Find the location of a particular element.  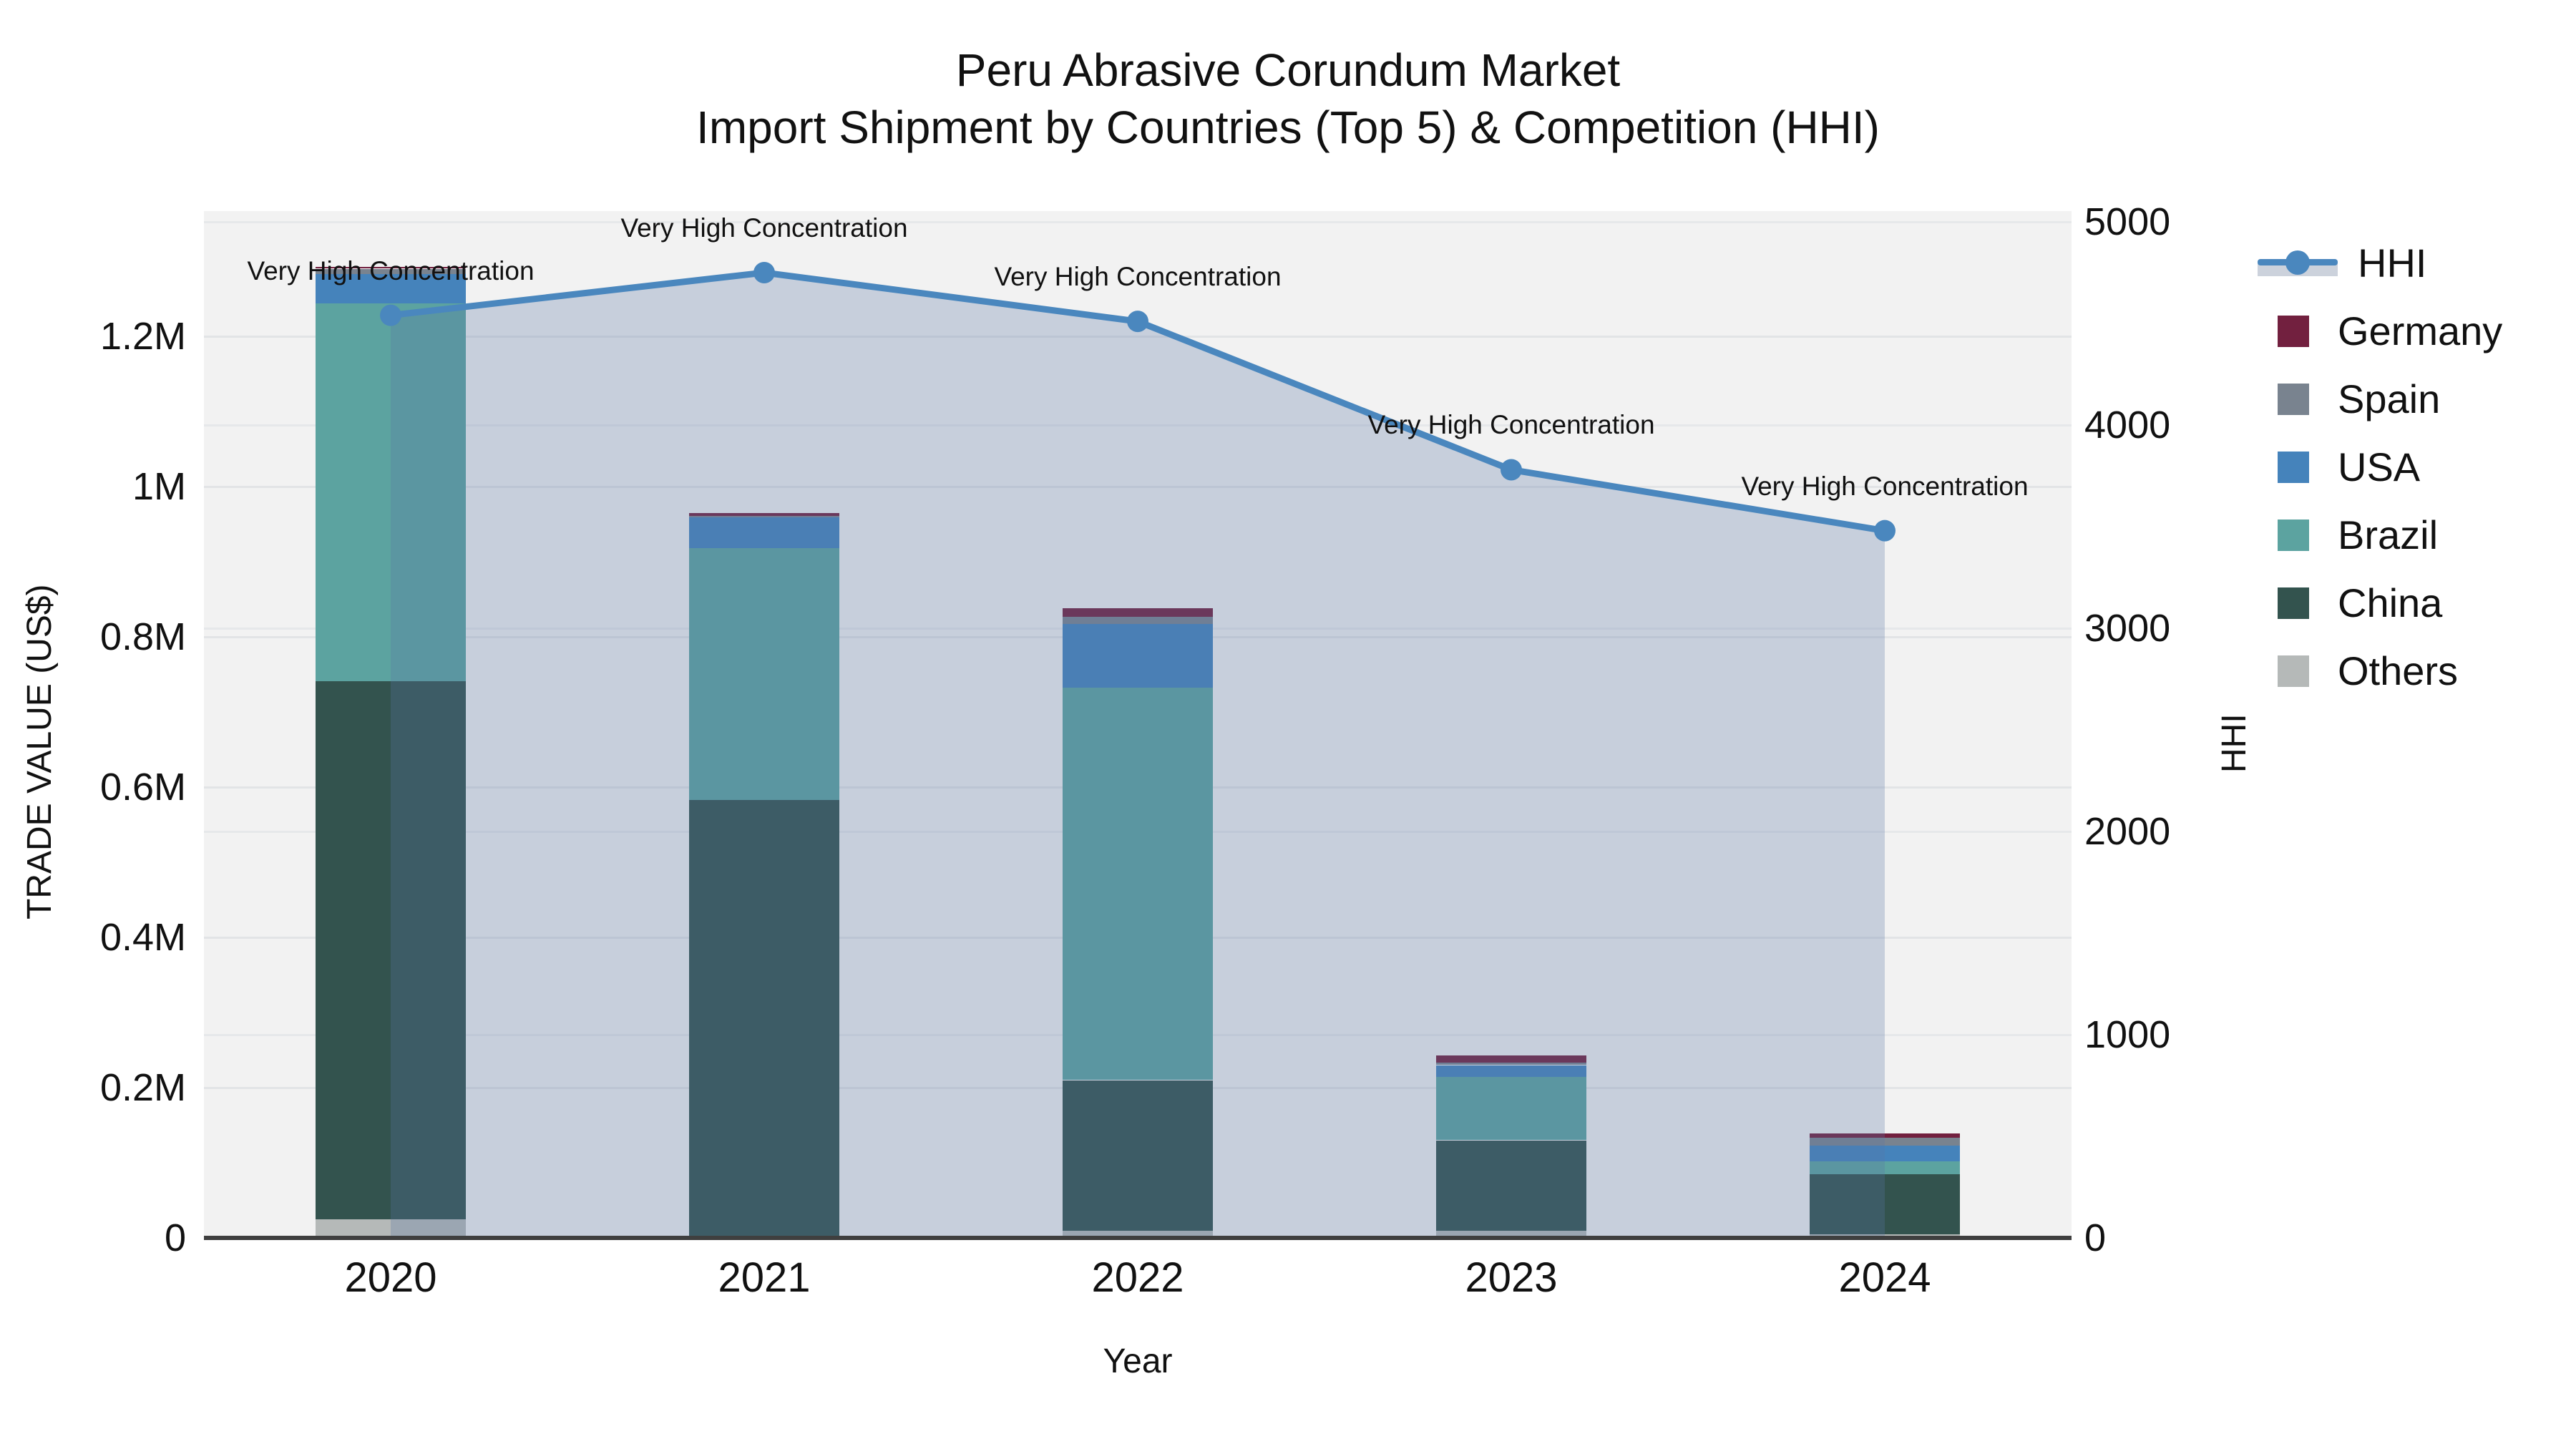

bar-2022-china is located at coordinates (1138, 1155).